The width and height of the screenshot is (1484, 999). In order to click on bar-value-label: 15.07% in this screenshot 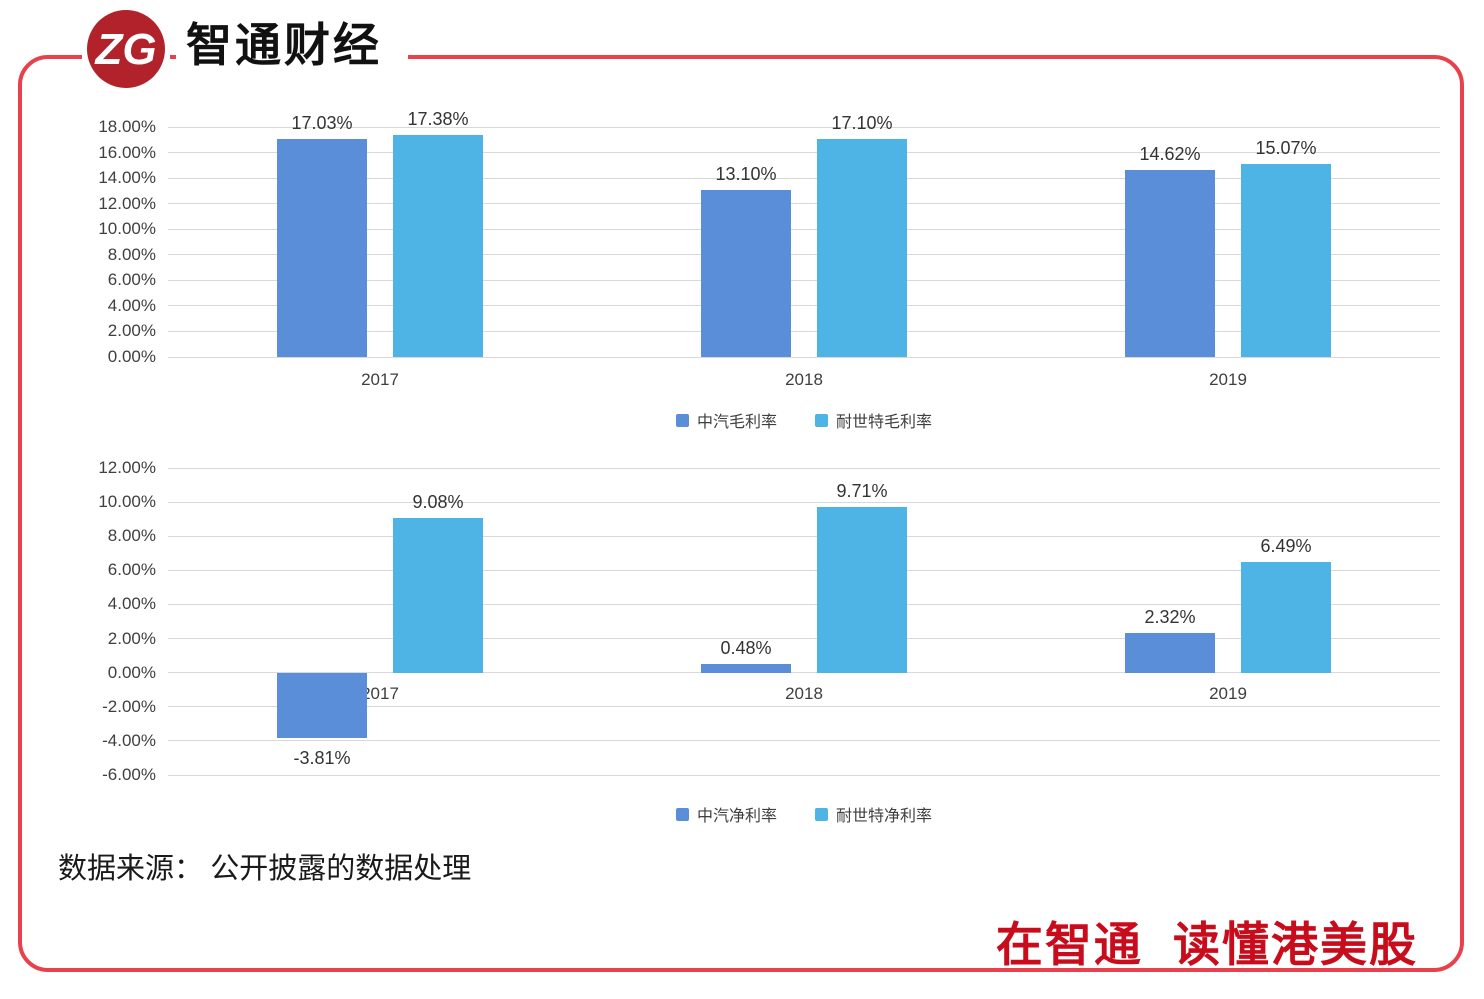, I will do `click(1286, 148)`.